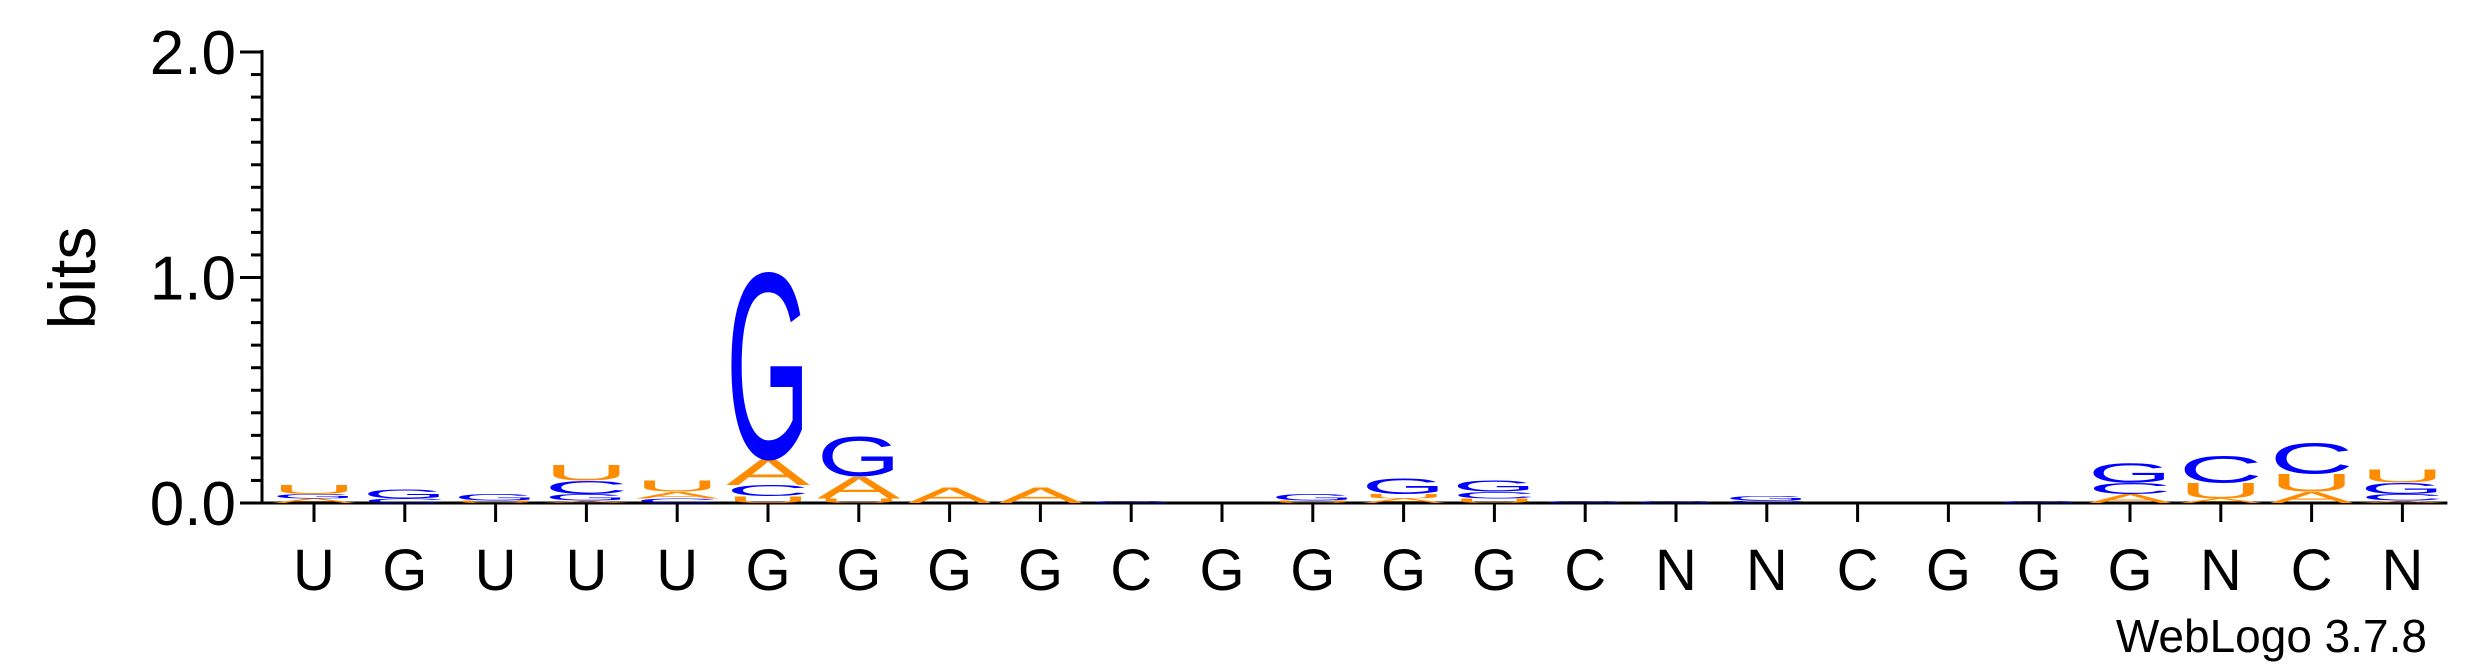  Describe the element at coordinates (193, 279) in the screenshot. I see `y-tick-label: 1.0` at that location.